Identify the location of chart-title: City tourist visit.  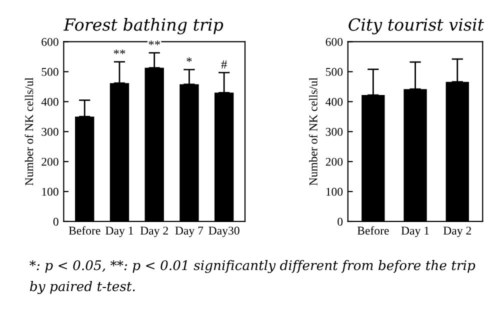
(416, 26).